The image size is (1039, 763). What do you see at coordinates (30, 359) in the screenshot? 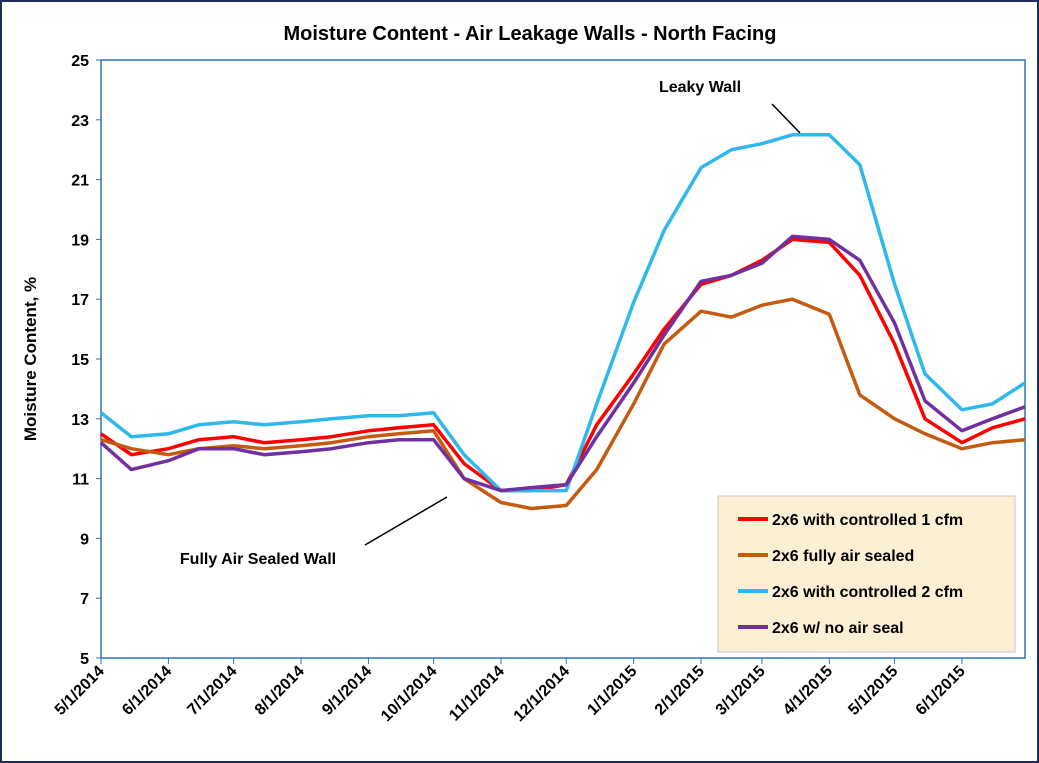
I see `y-axis-label: Moisture Content, %` at bounding box center [30, 359].